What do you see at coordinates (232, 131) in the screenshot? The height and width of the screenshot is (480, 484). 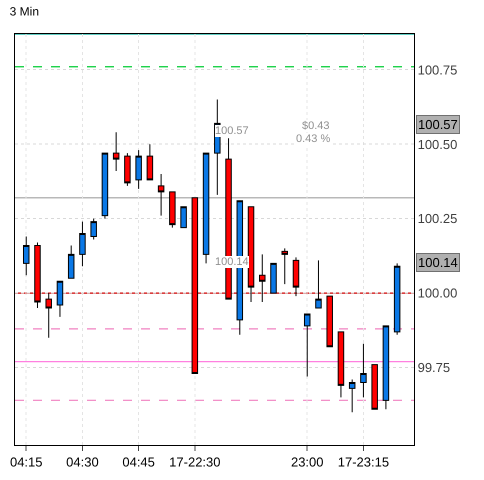 I see `annotation: 100.57` at bounding box center [232, 131].